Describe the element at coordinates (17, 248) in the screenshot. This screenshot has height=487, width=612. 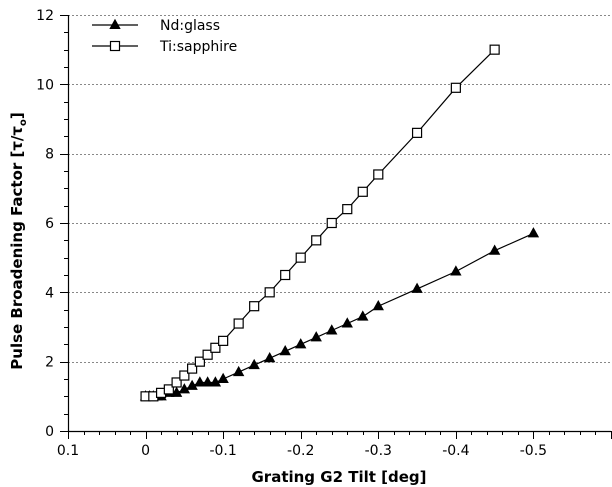
I see `y-axis-title-main: Pulse Broadening Factor [τ/τ` at that location.